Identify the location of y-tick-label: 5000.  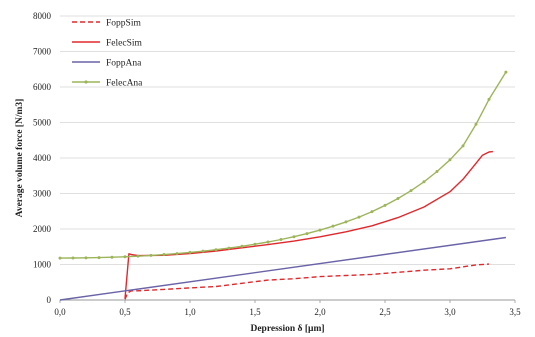
(42, 123).